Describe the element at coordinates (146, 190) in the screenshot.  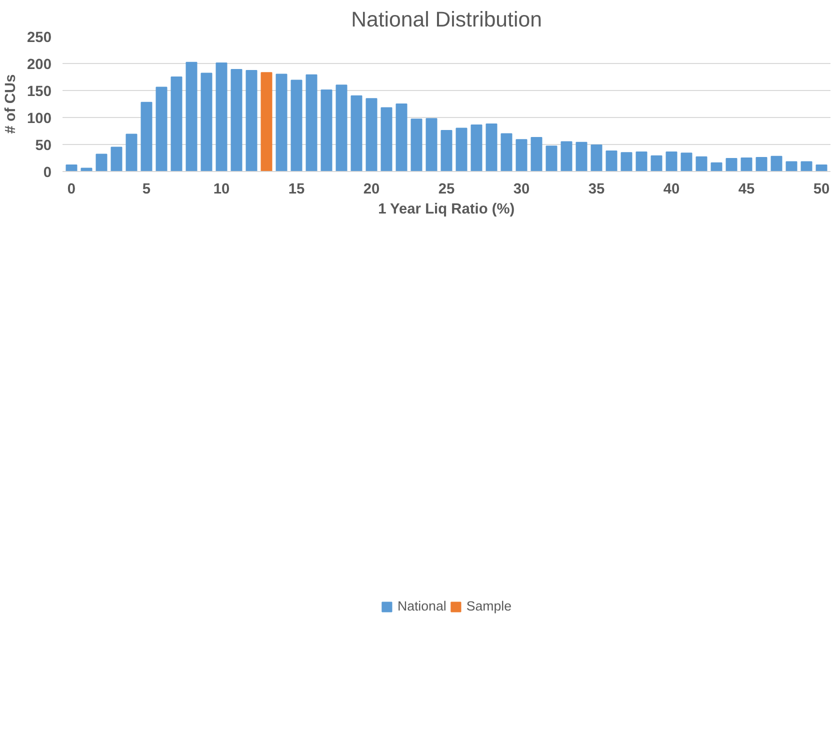
I see `x-tick-label: 5` at that location.